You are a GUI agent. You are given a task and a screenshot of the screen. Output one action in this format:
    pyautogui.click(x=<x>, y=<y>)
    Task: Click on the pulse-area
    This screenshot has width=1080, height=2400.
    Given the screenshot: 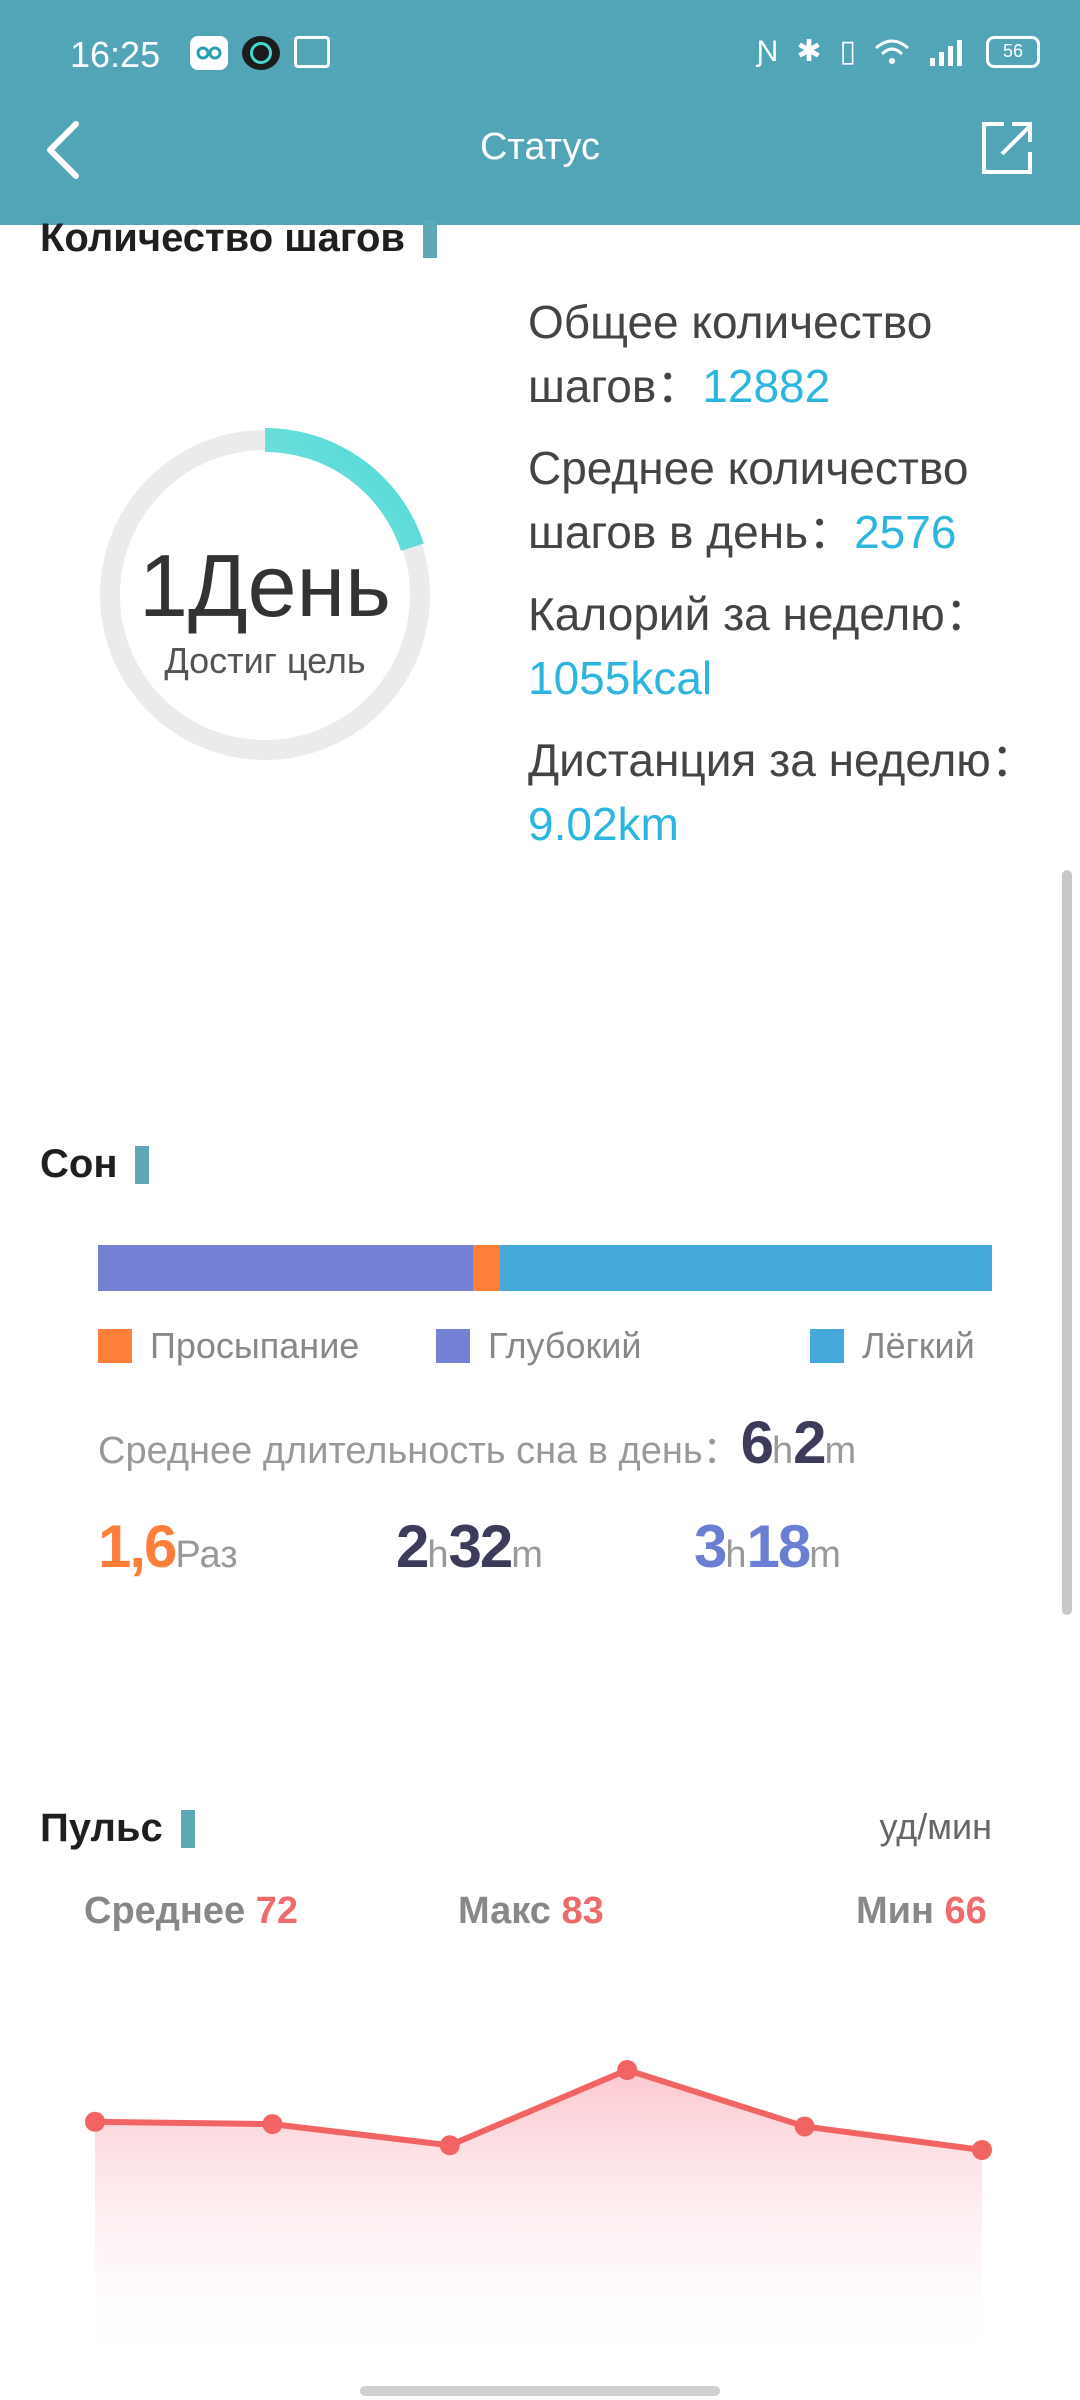 What is the action you would take?
    pyautogui.click(x=538, y=2210)
    